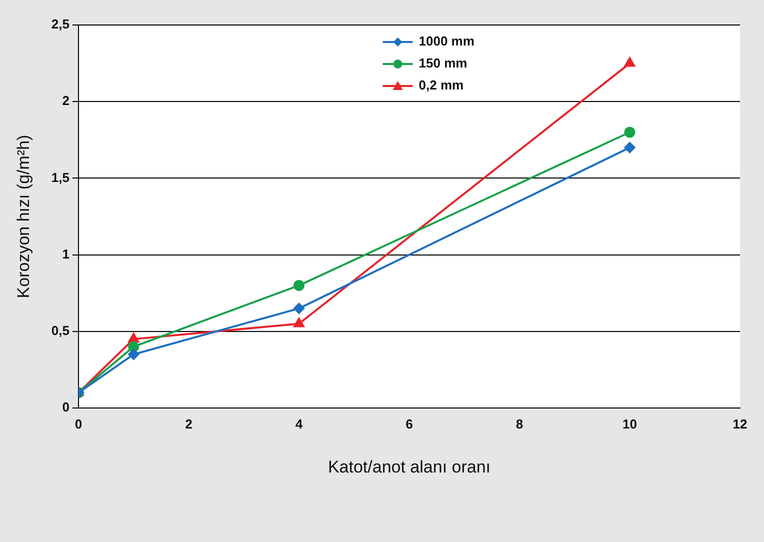 This screenshot has height=542, width=764. What do you see at coordinates (60, 24) in the screenshot?
I see `y-tick-label: 2,5` at bounding box center [60, 24].